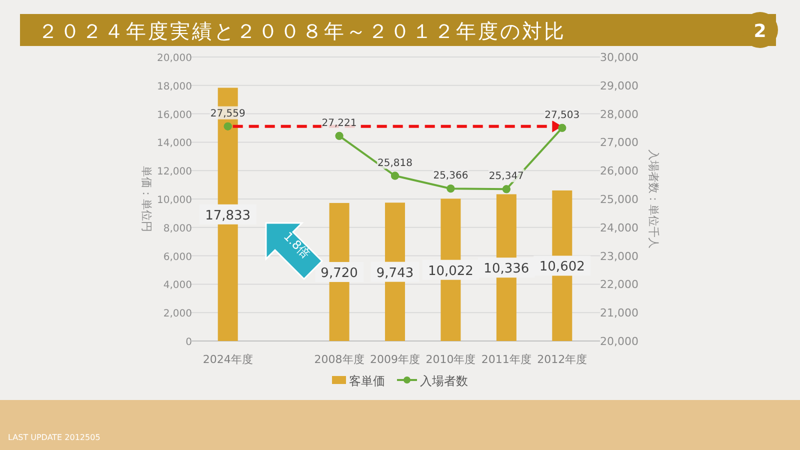  I want to click on data-label: 10,336, so click(507, 269).